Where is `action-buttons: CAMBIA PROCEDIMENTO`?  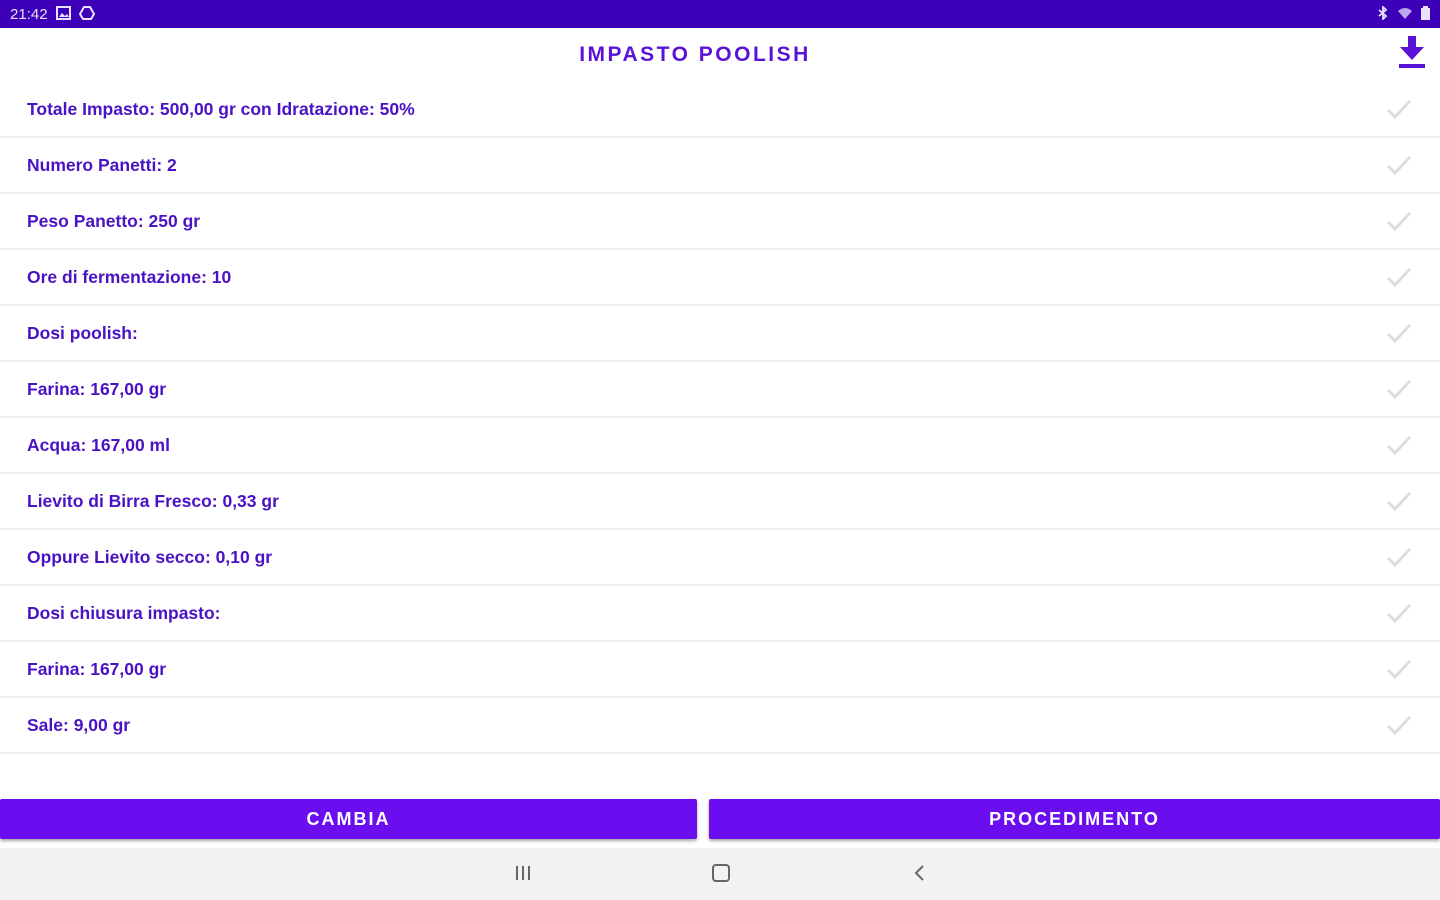 action-buttons: CAMBIA PROCEDIMENTO is located at coordinates (720, 819).